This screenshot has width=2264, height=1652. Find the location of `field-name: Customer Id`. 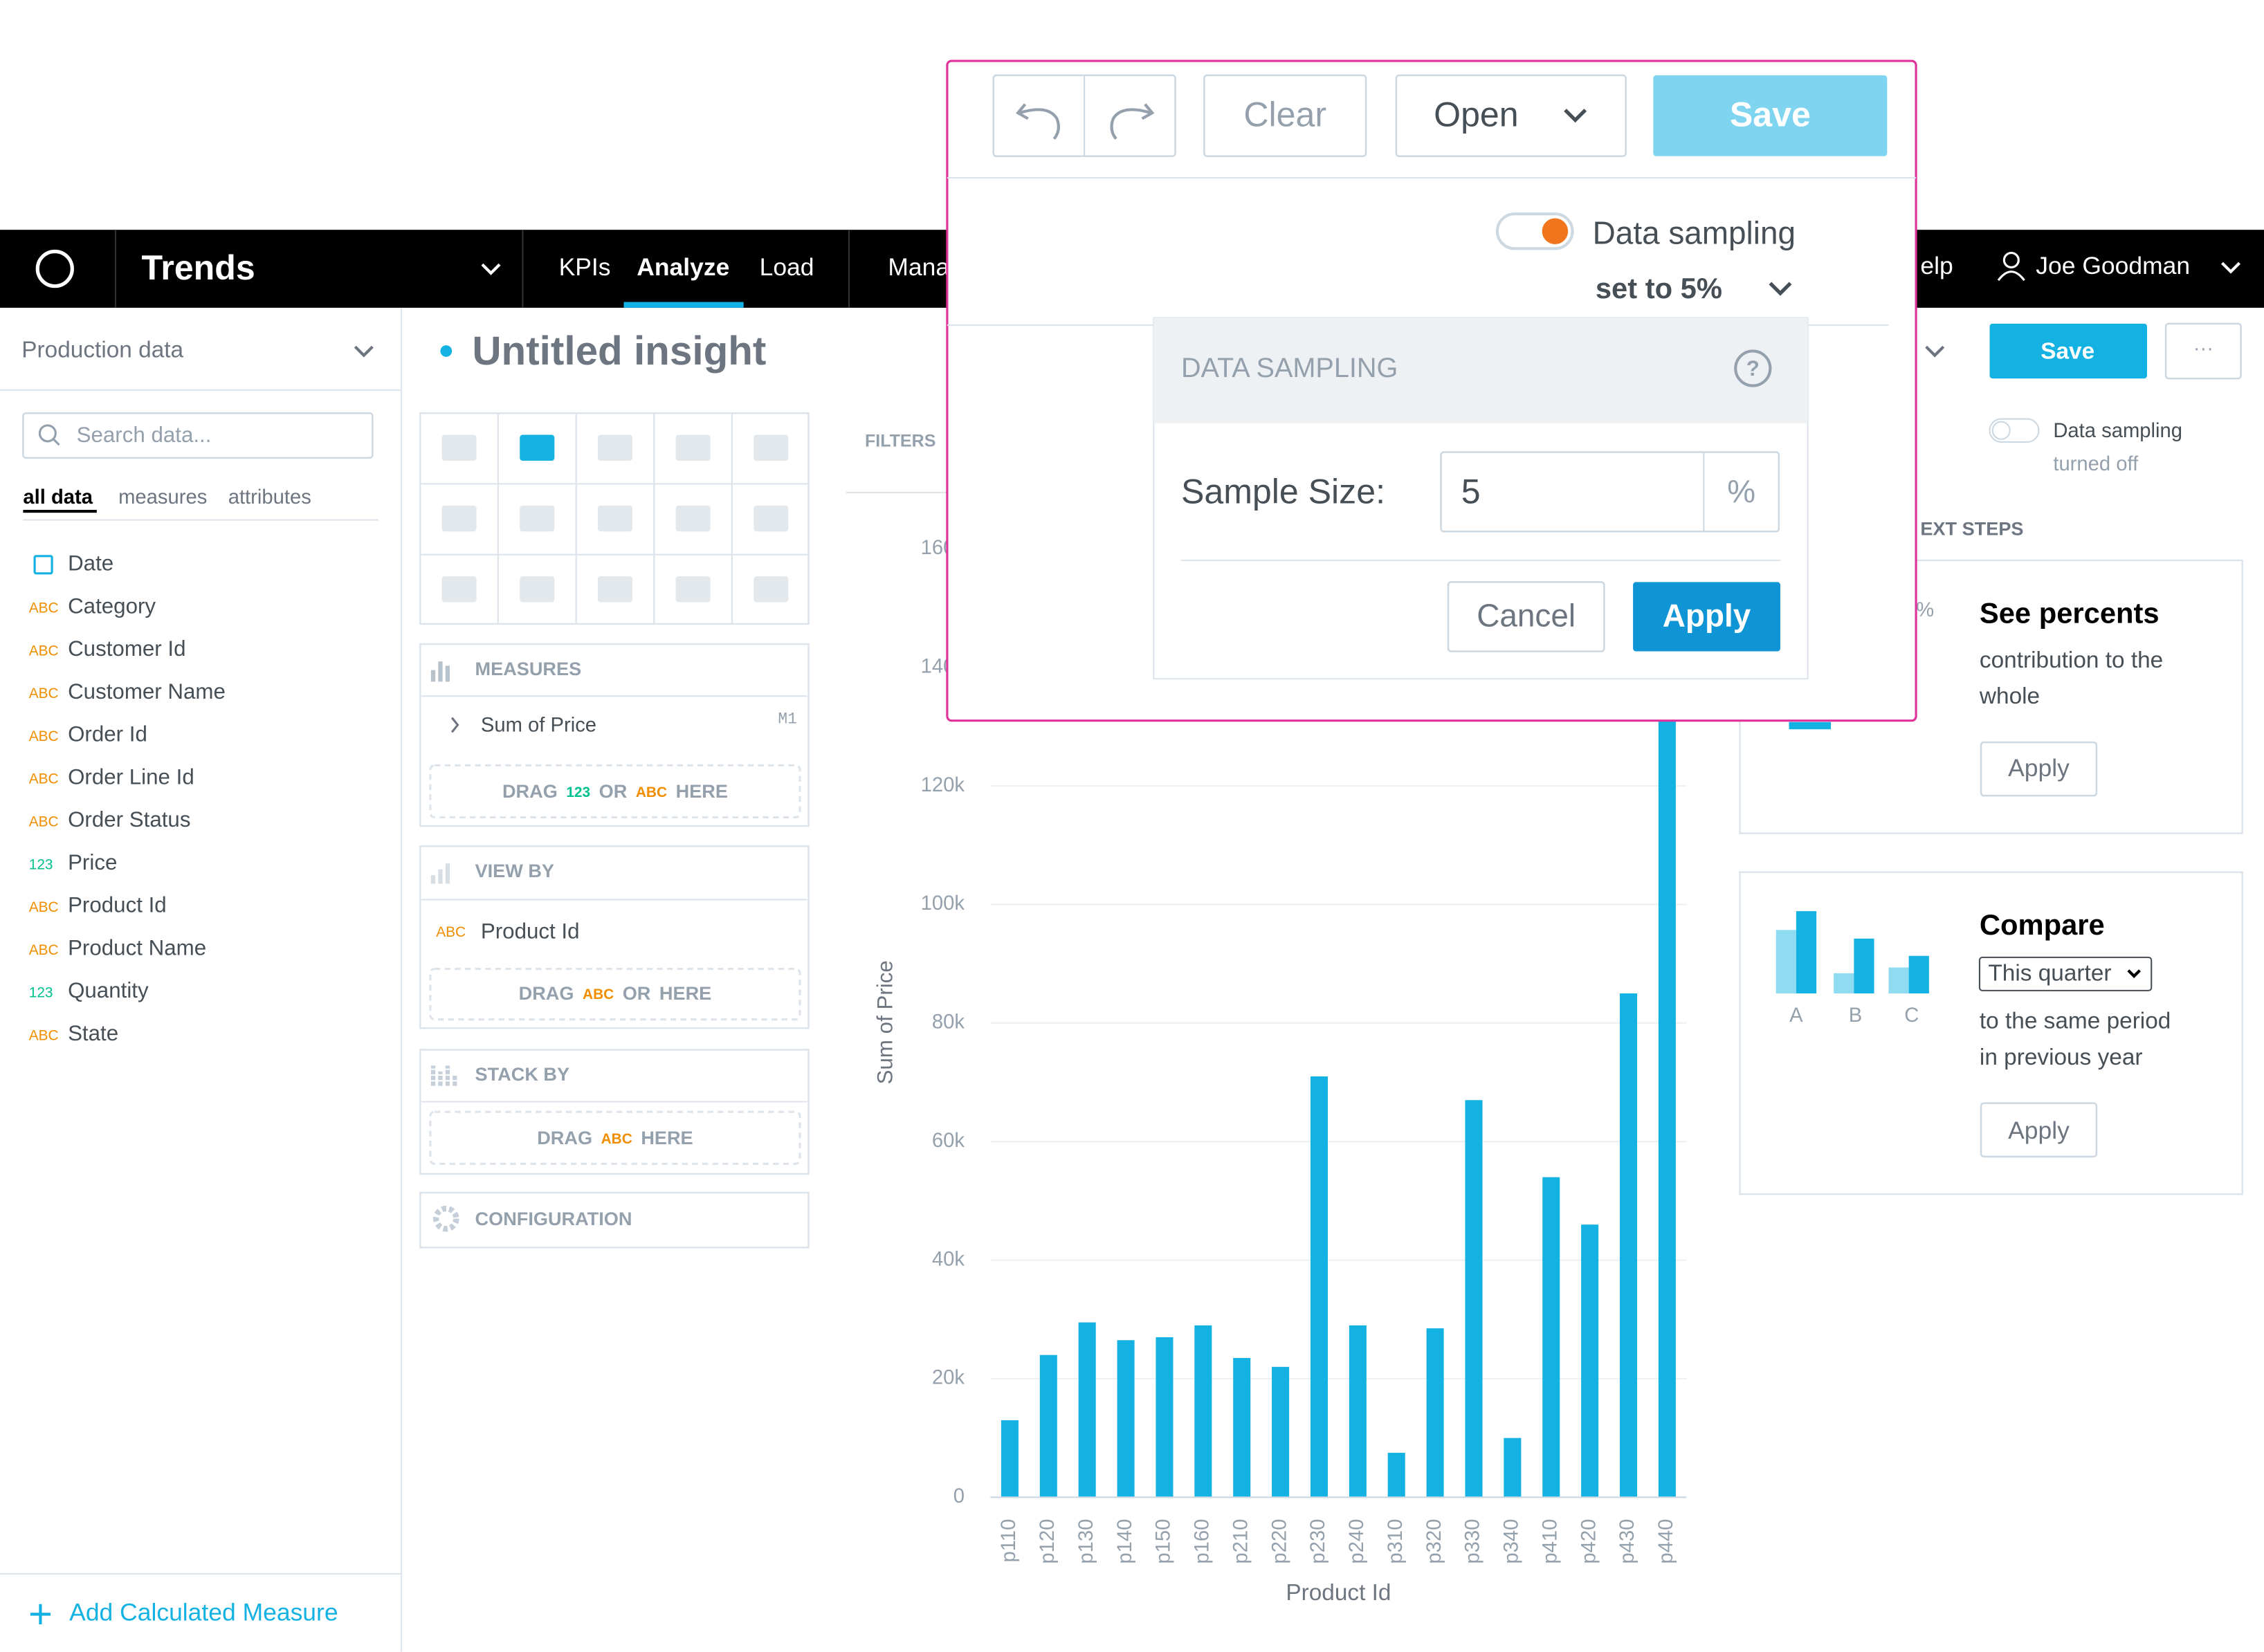

field-name: Customer Id is located at coordinates (126, 648).